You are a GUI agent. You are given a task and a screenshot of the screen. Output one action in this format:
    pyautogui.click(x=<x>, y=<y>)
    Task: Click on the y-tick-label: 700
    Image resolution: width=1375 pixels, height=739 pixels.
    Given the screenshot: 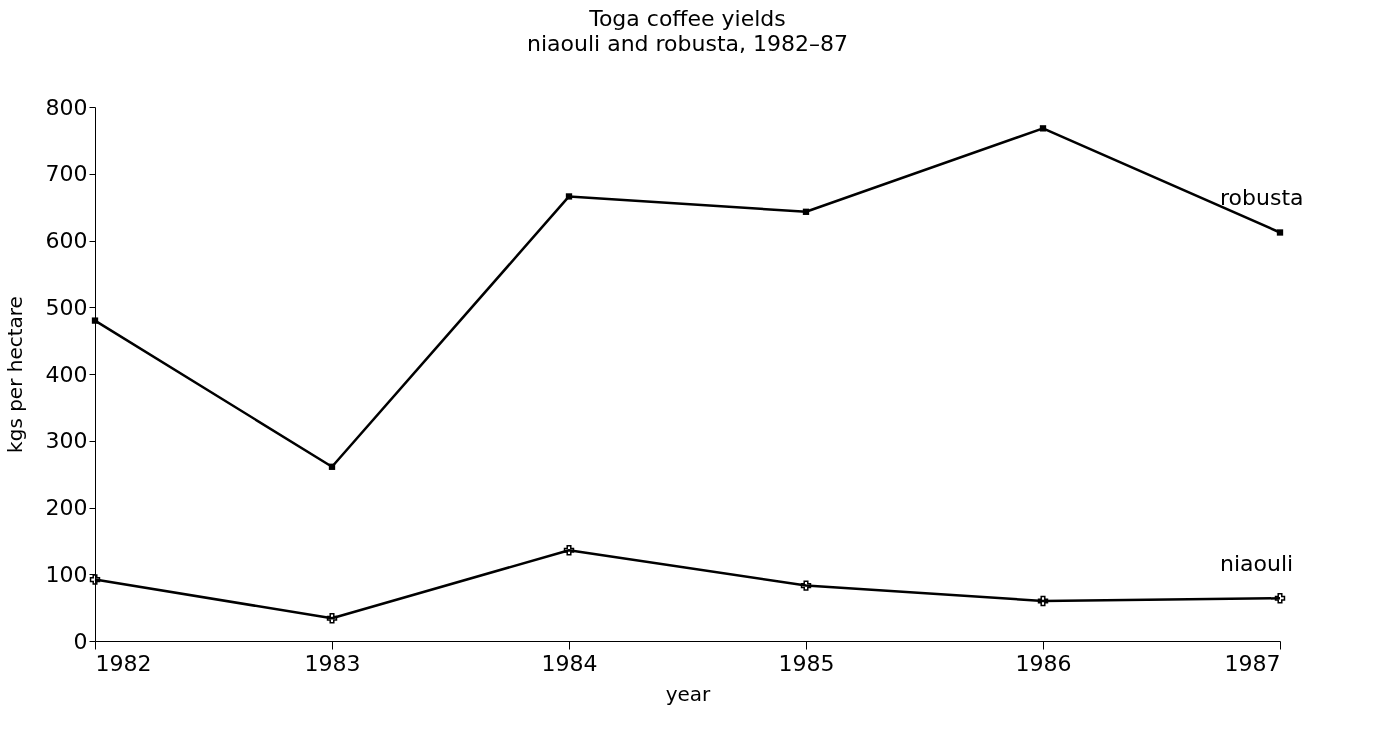 What is the action you would take?
    pyautogui.click(x=66, y=174)
    